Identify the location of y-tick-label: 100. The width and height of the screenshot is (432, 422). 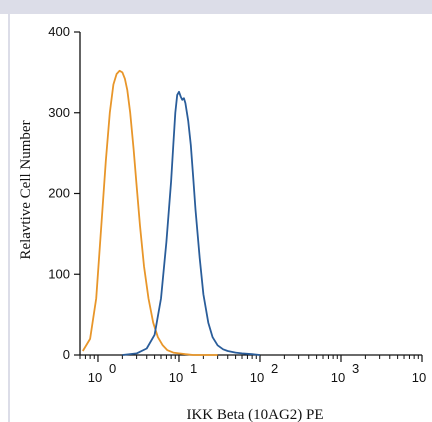
(59, 273).